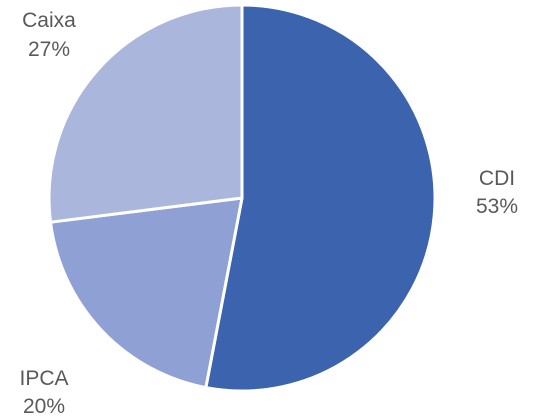 The height and width of the screenshot is (419, 533). What do you see at coordinates (49, 49) in the screenshot?
I see `slice-value-caixa: 27%` at bounding box center [49, 49].